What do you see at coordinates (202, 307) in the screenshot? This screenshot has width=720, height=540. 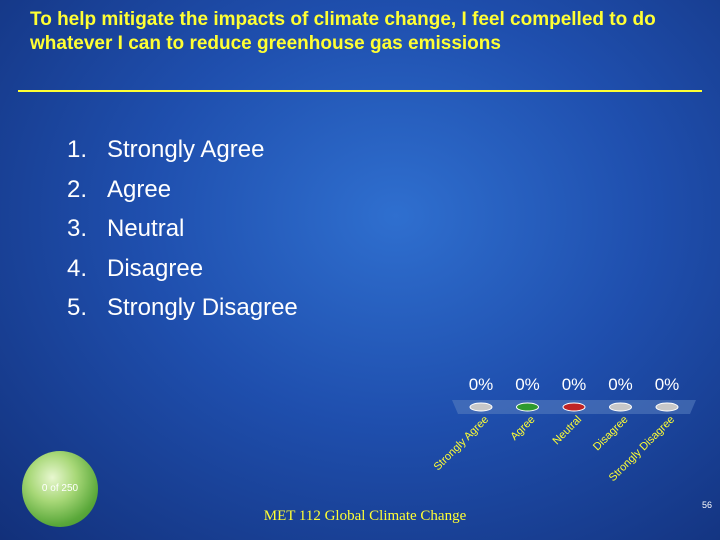 I see `option-label: Strongly Disagree` at bounding box center [202, 307].